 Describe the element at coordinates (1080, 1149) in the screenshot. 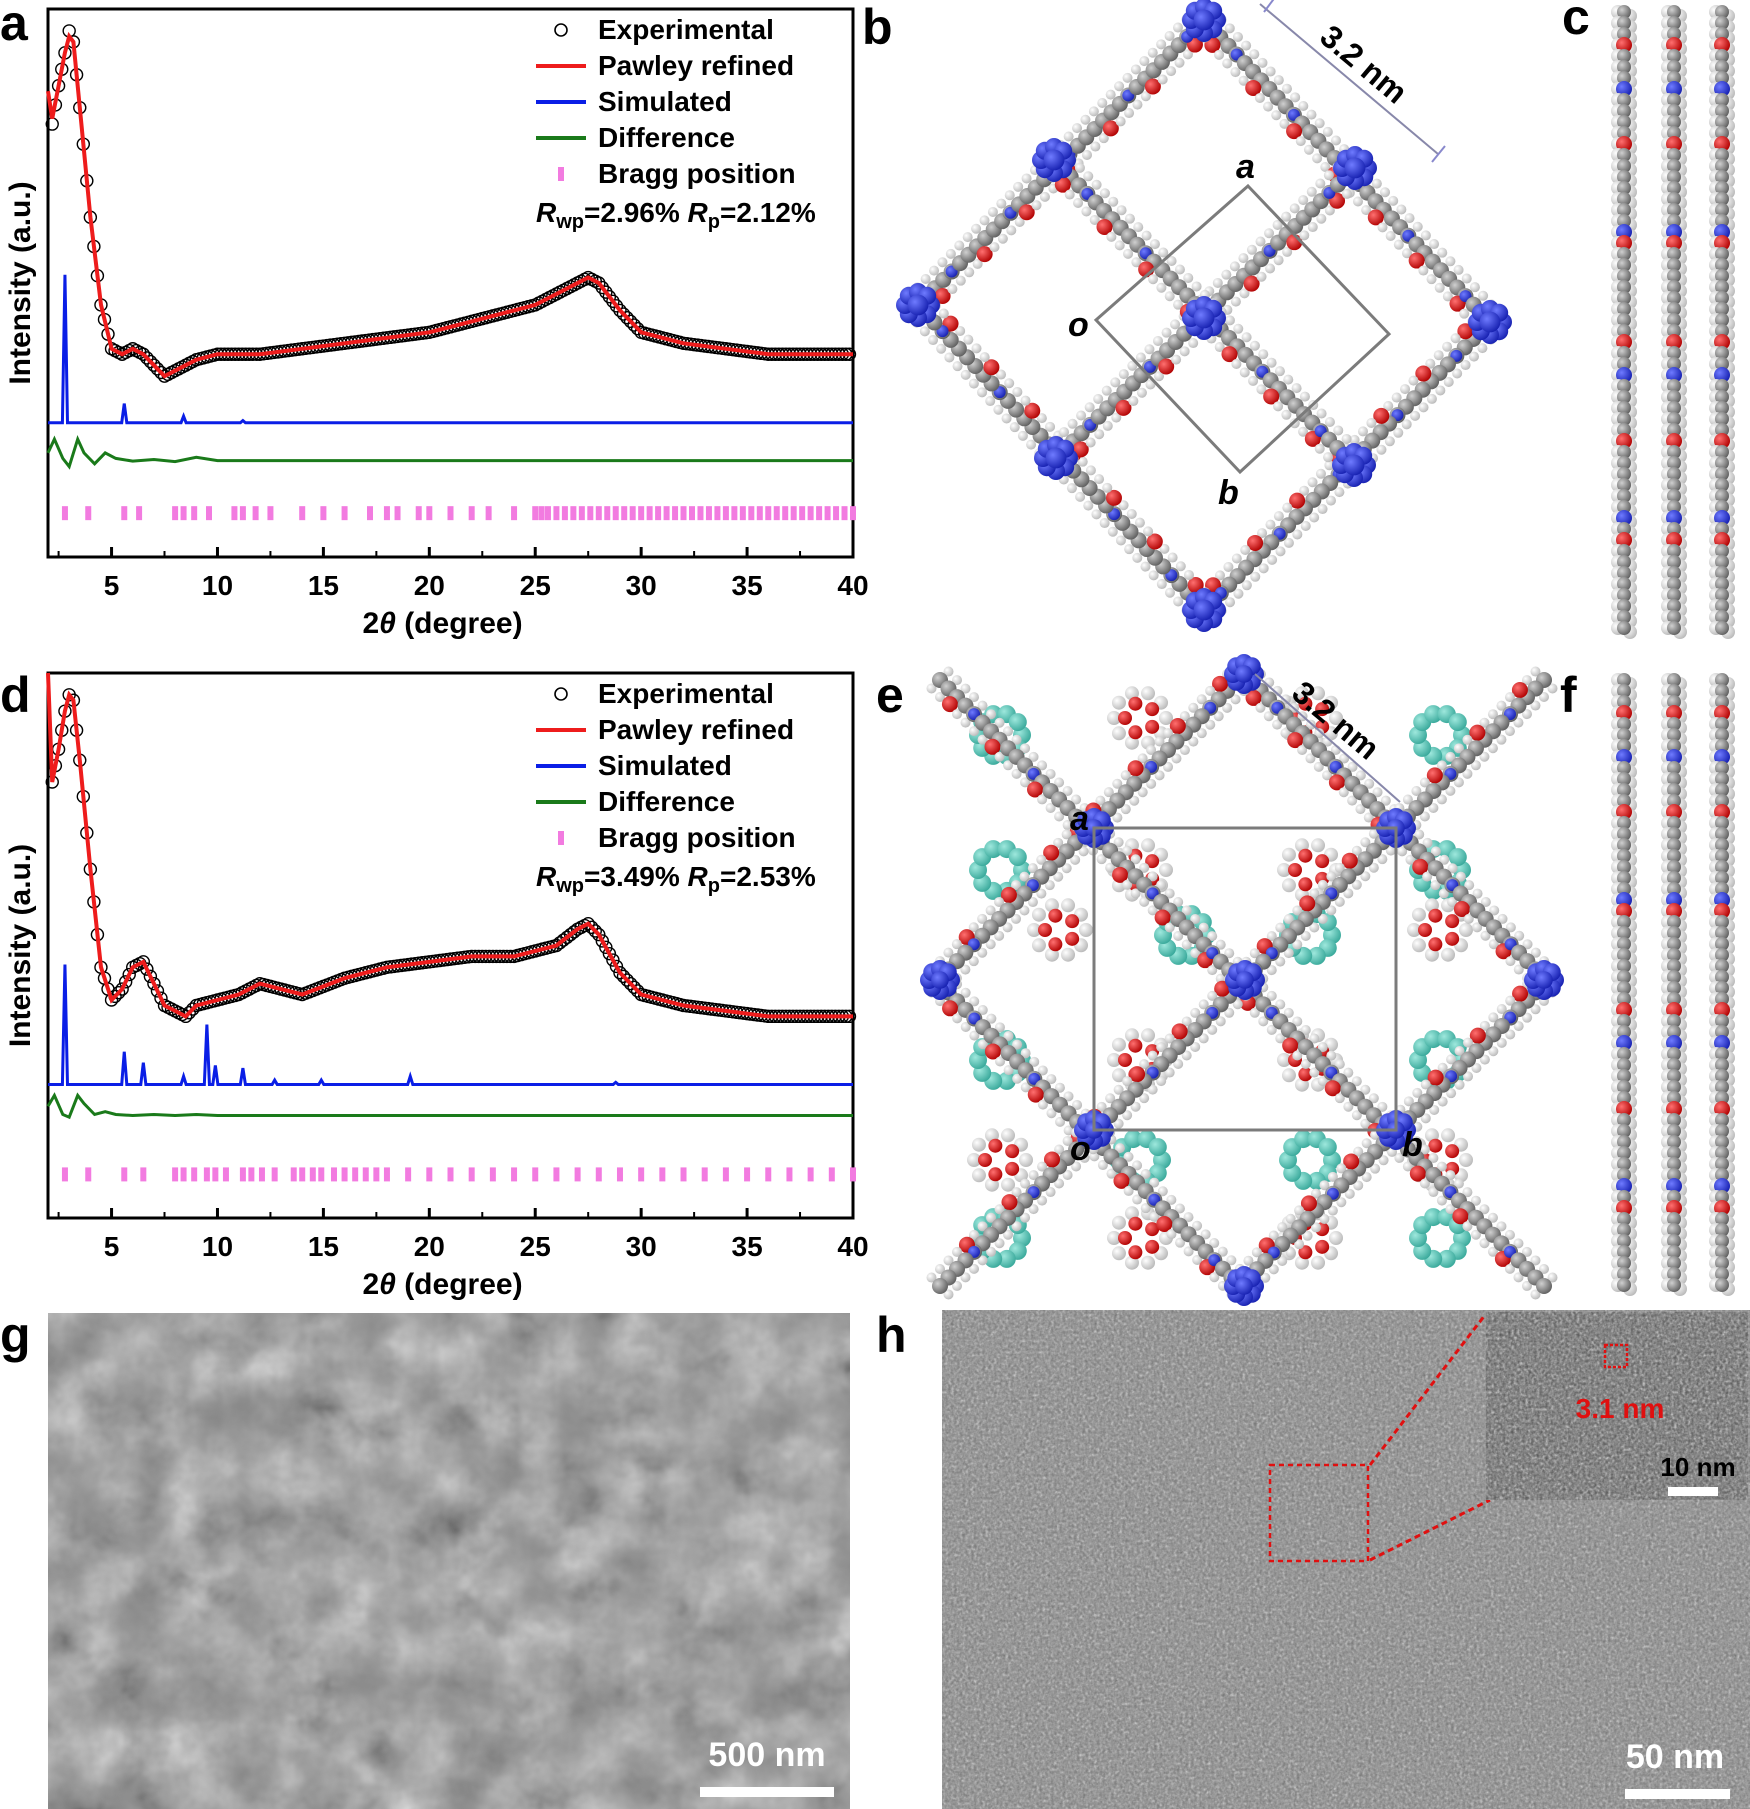

I see `cell-label-o-e: o` at that location.